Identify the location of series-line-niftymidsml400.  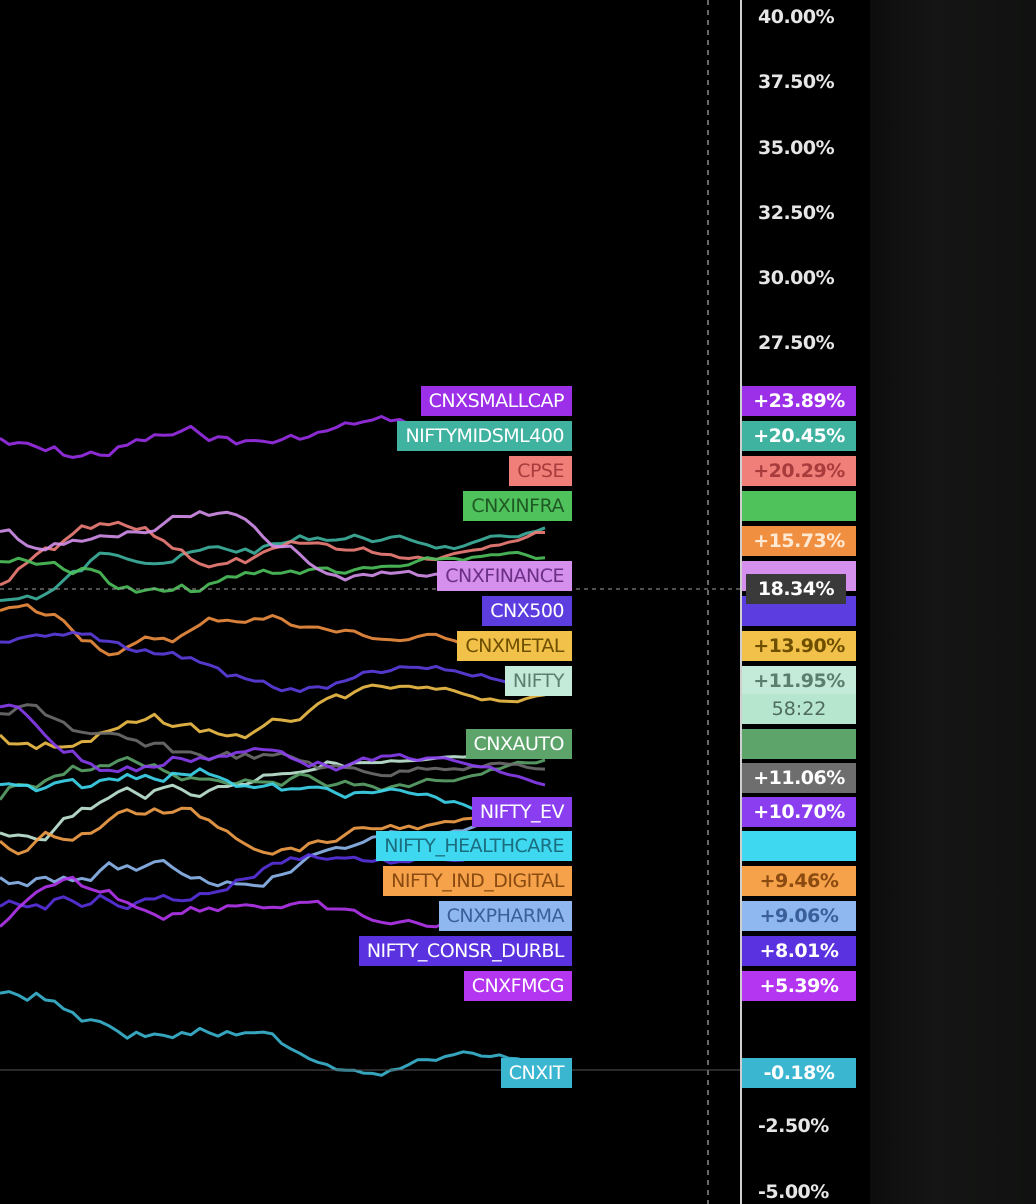
(273, 564).